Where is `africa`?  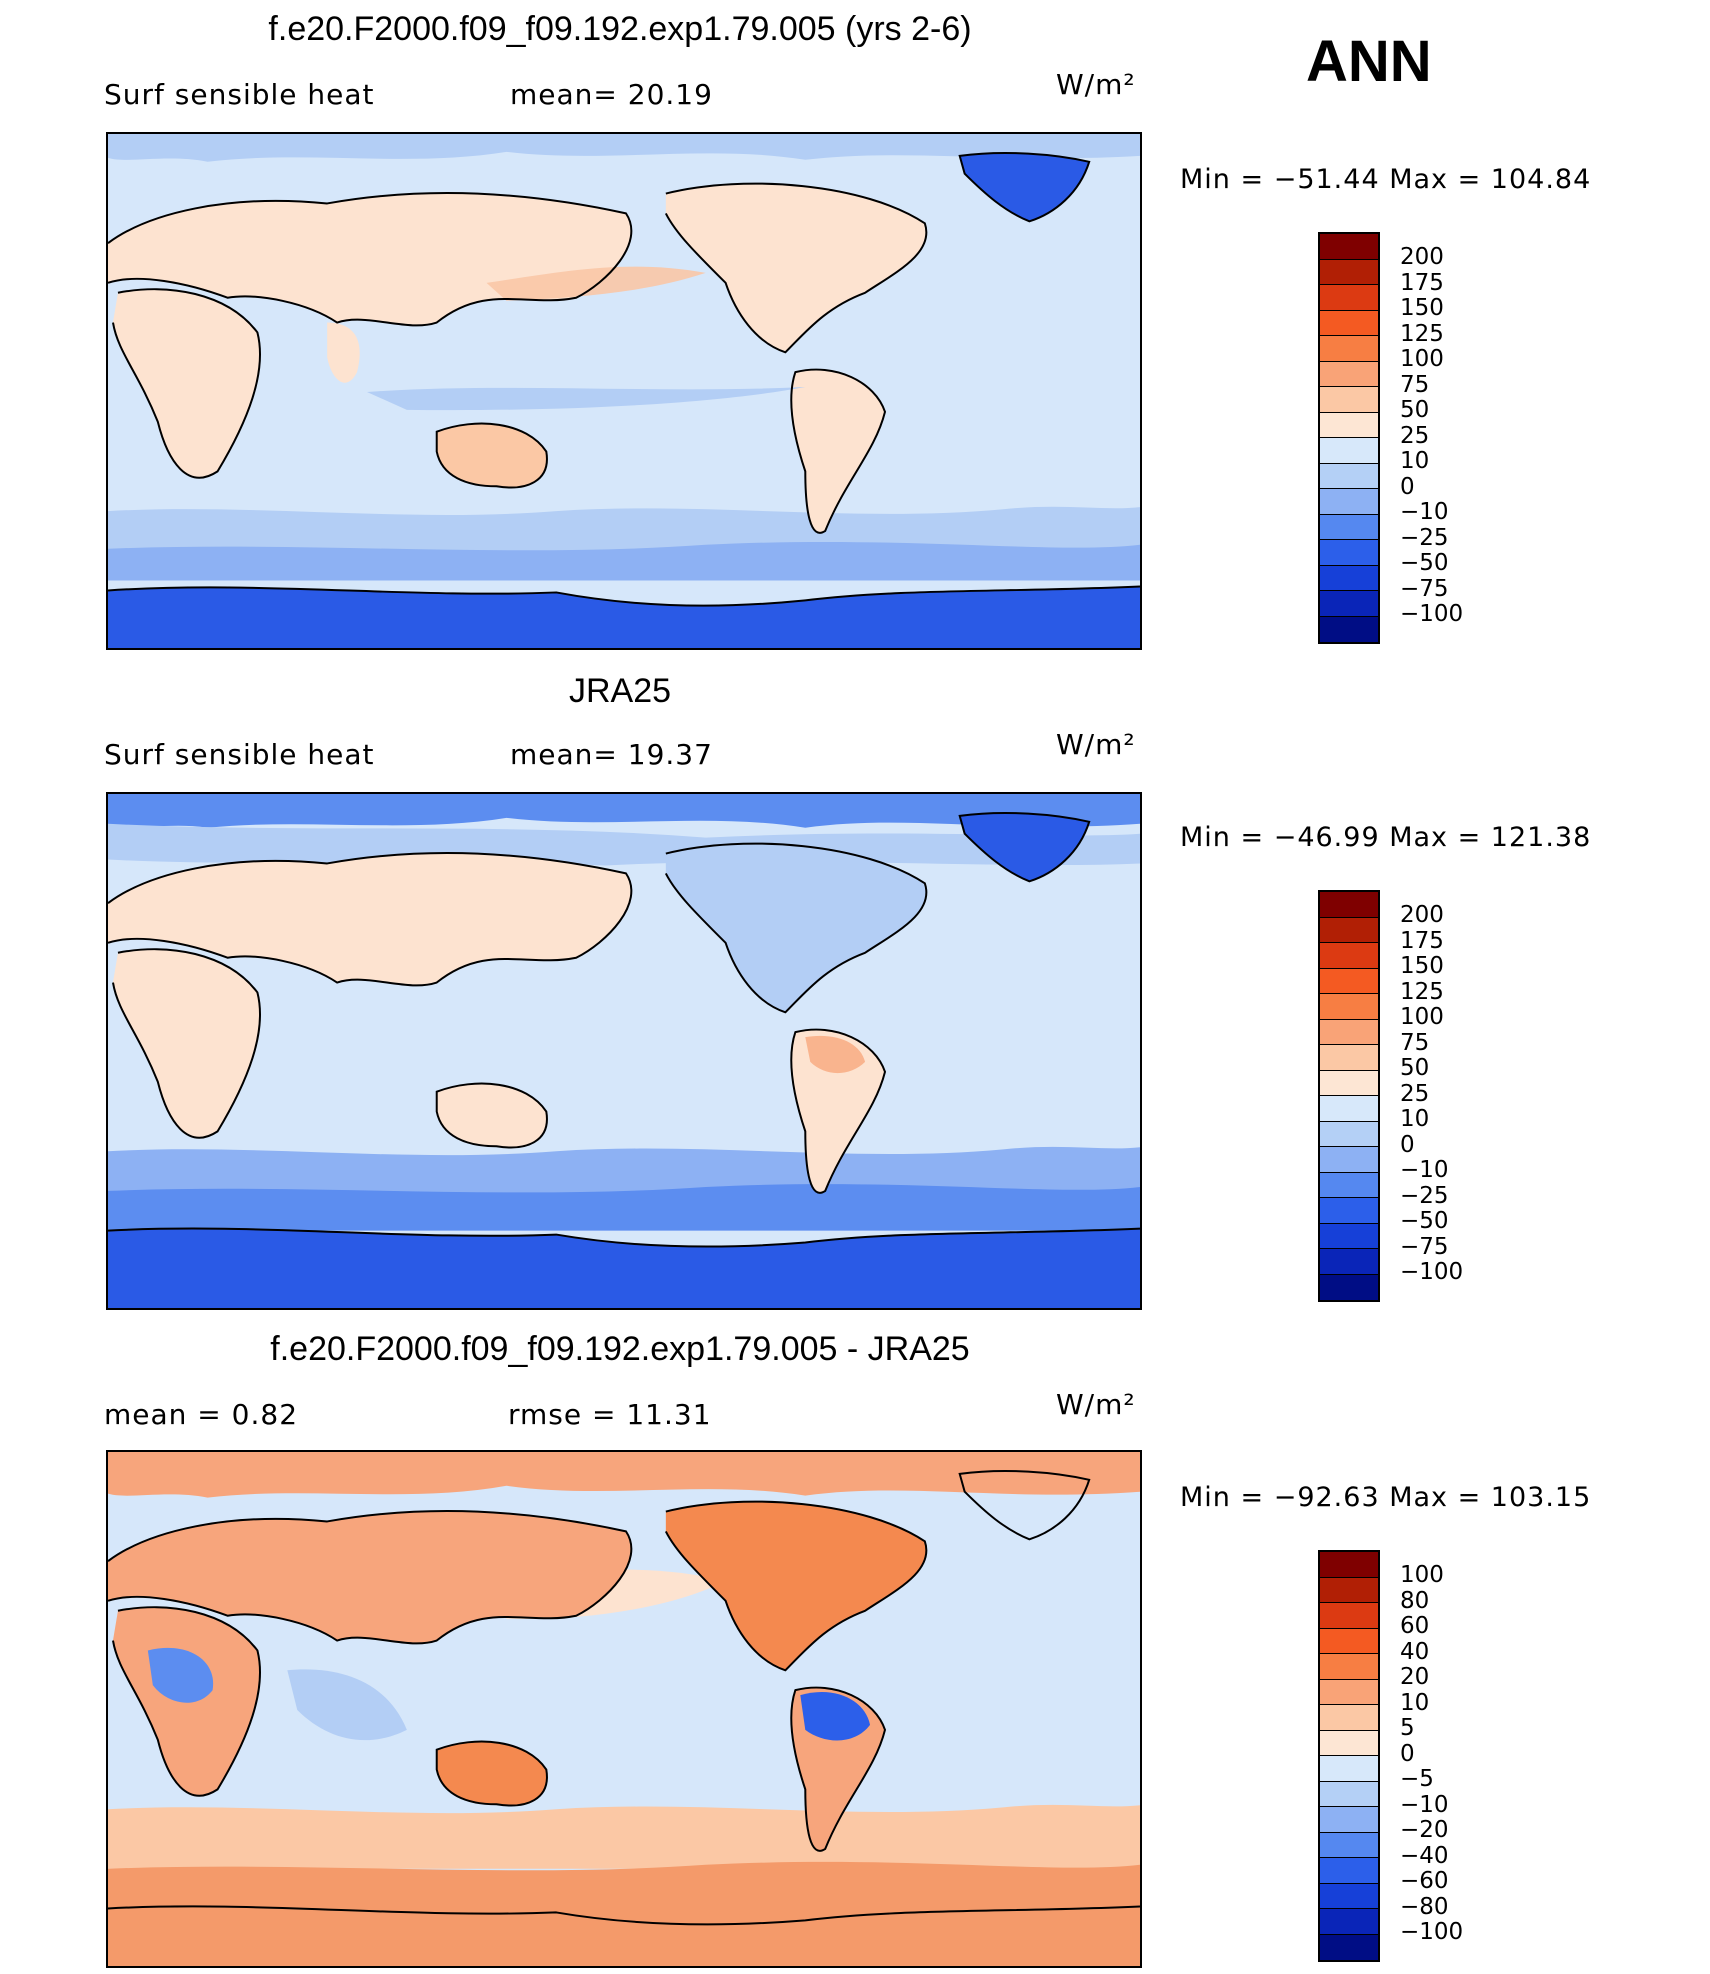
africa is located at coordinates (186, 1043).